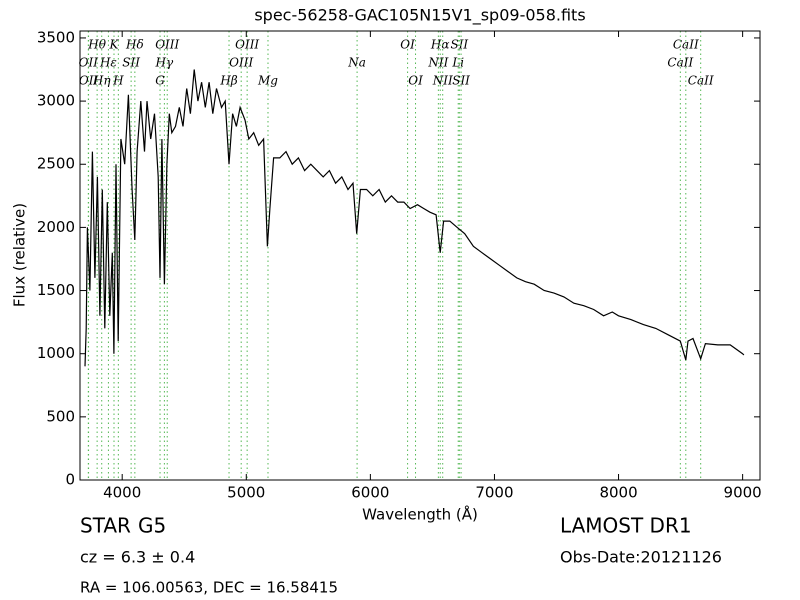 This screenshot has height=600, width=800. I want to click on redshift: cz = 6.3 ± 0.4, so click(137, 557).